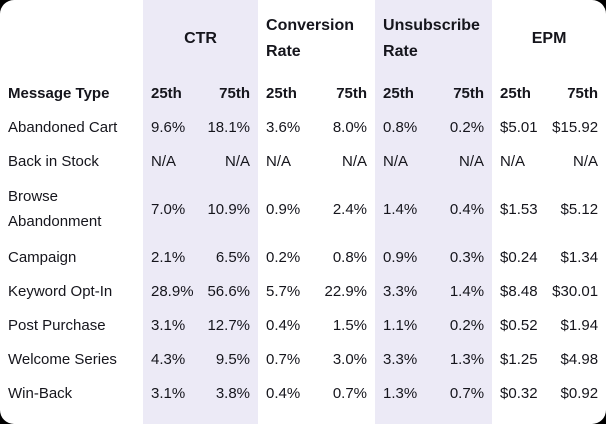 The height and width of the screenshot is (424, 606). I want to click on column-header-unsubscribe-75th: 75th, so click(461, 93).